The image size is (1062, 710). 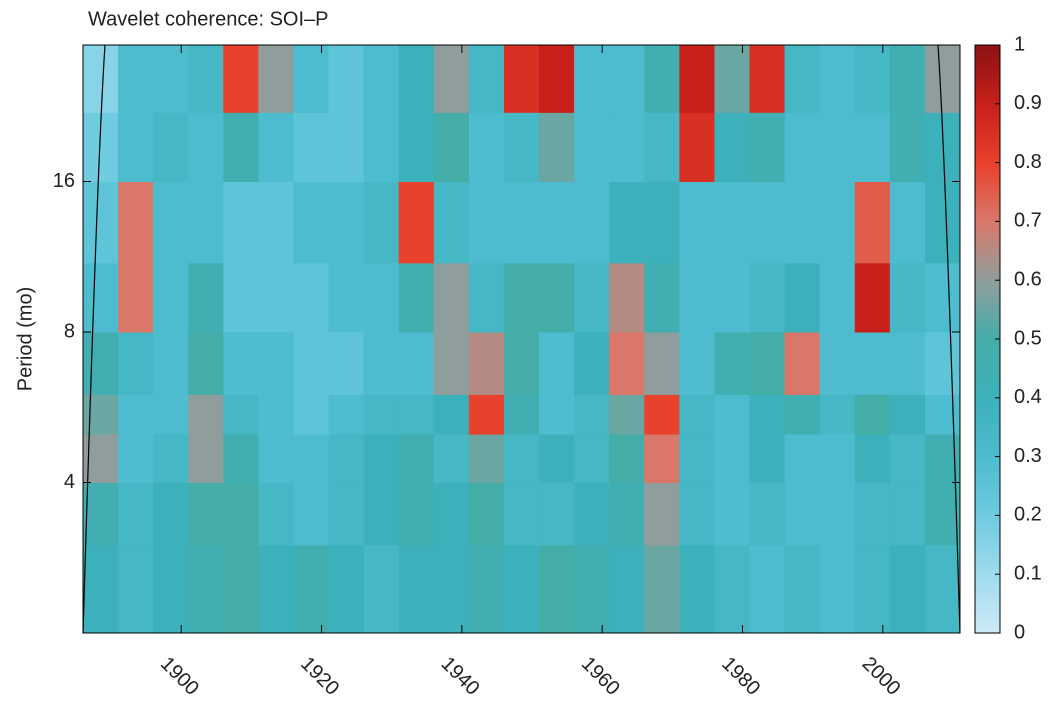 I want to click on colorbar-tick-label: 0.4, so click(x=1028, y=397).